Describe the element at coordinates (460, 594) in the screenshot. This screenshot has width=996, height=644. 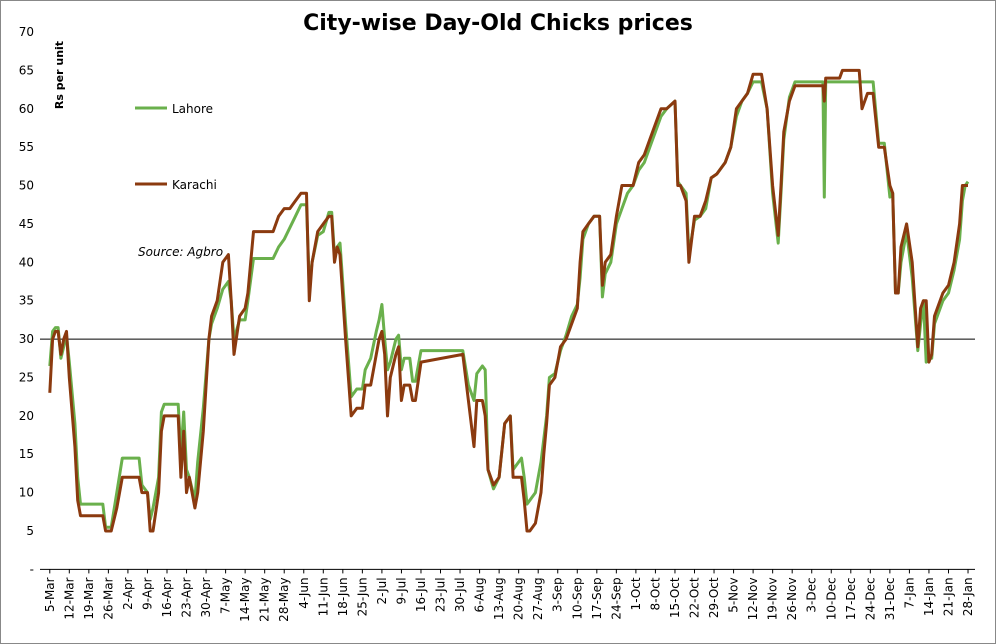
I see `x-tick-label: 30-Jul` at that location.